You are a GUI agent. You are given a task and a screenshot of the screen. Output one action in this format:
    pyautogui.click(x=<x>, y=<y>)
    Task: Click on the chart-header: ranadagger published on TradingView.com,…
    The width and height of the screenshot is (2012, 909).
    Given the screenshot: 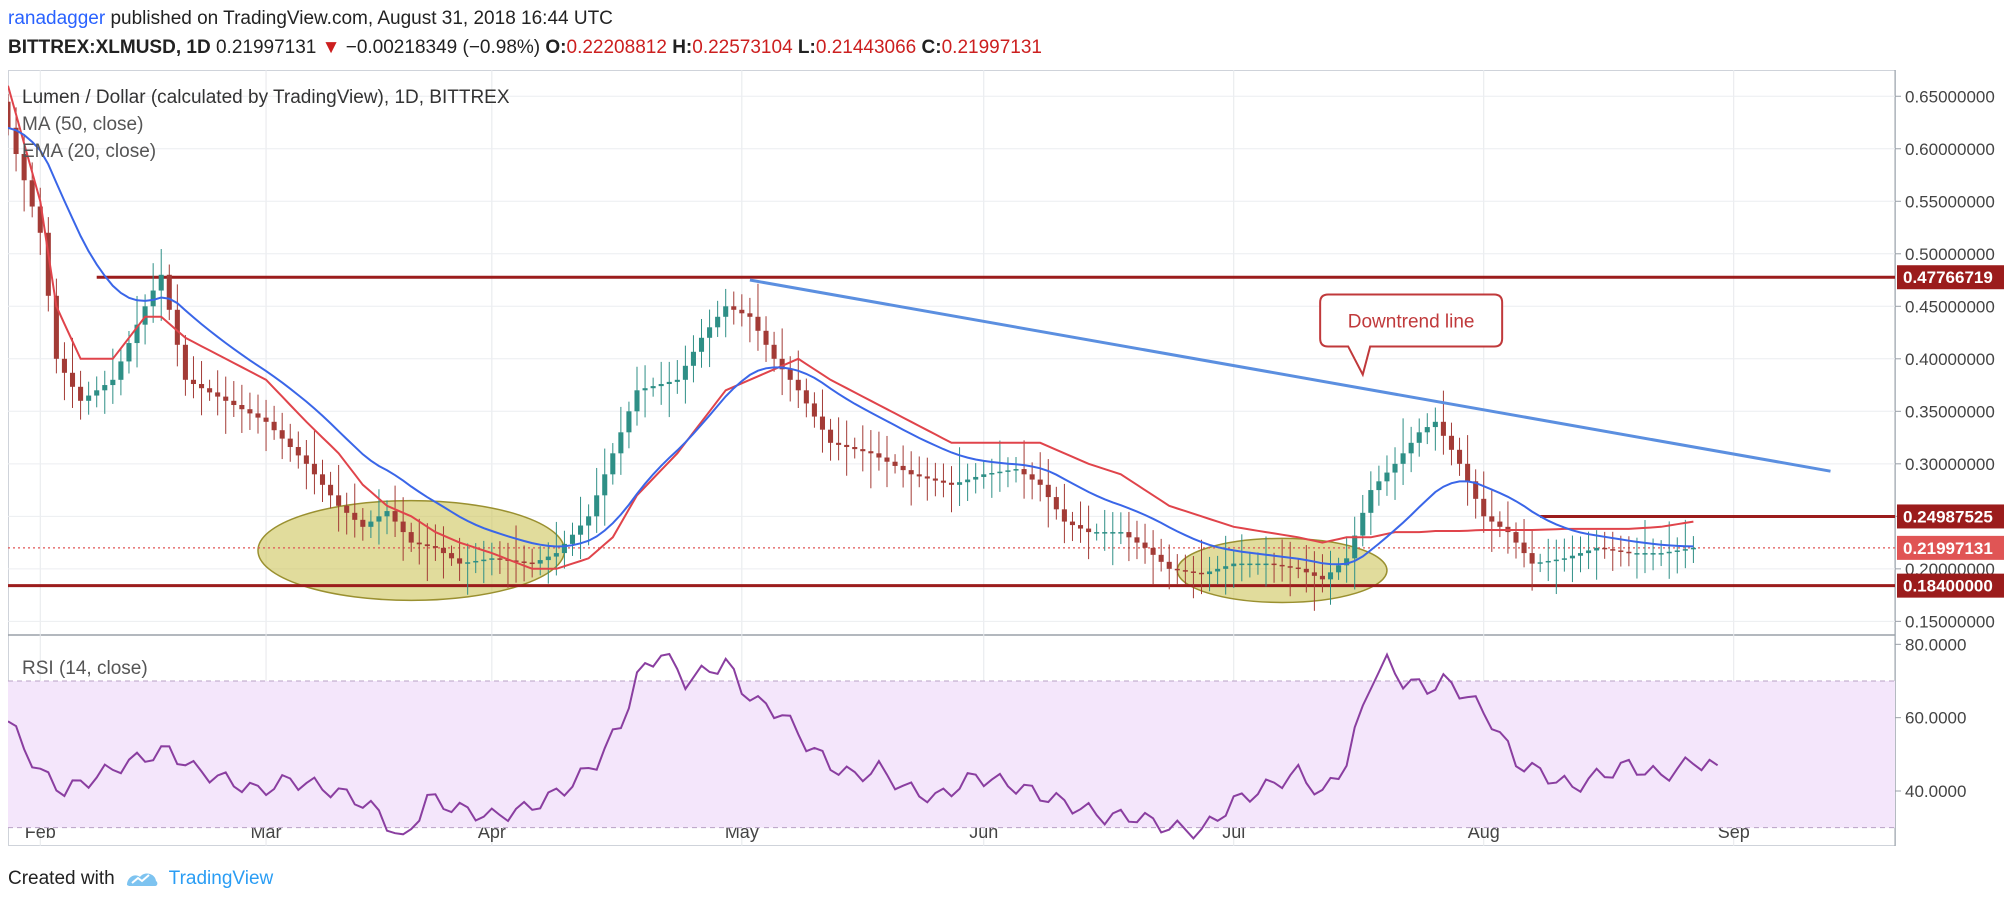 What is the action you would take?
    pyautogui.click(x=525, y=33)
    